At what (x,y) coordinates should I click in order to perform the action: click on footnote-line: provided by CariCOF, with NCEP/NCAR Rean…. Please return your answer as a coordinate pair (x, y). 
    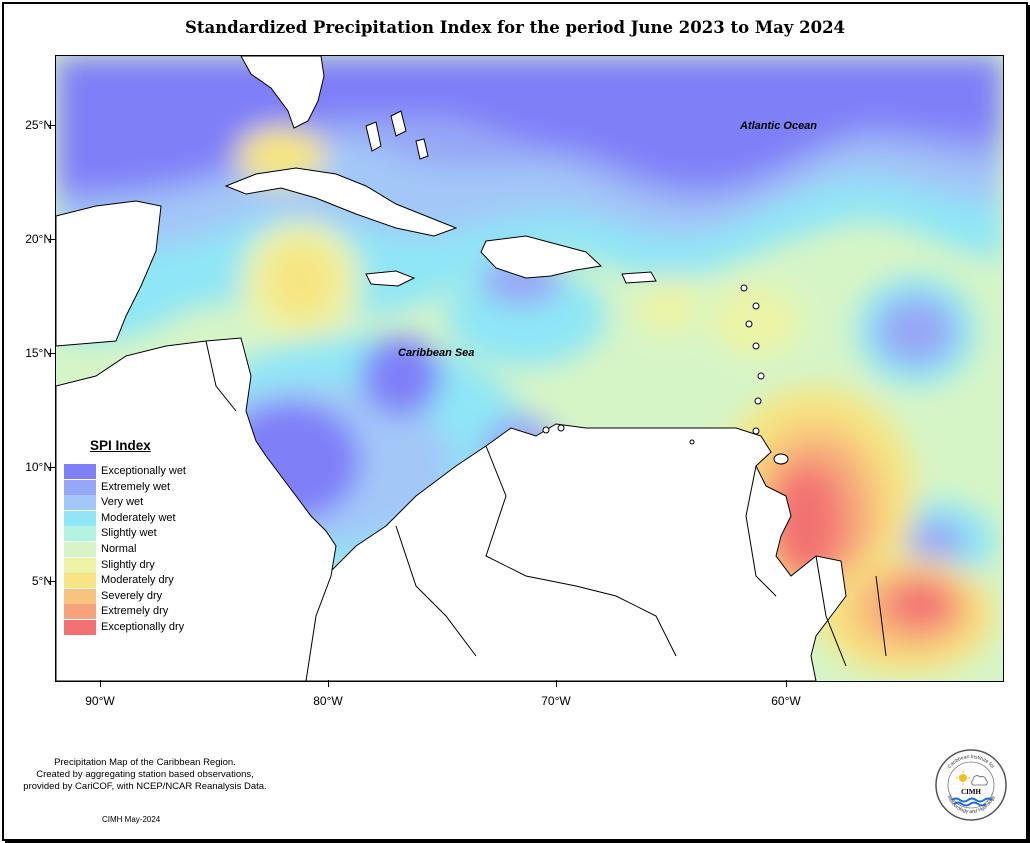
    Looking at the image, I should click on (145, 786).